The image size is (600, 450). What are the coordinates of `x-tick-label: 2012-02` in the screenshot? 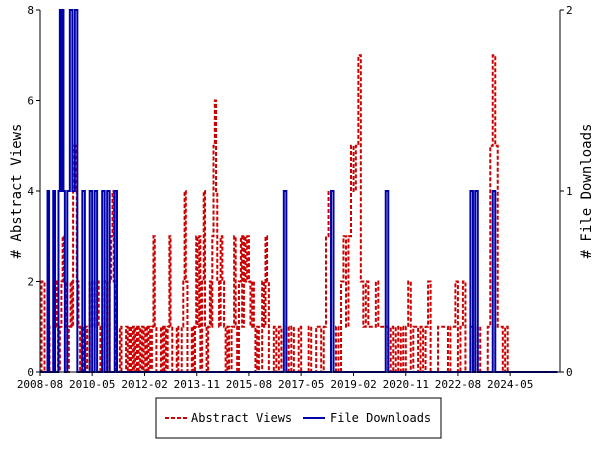 It's located at (144, 384).